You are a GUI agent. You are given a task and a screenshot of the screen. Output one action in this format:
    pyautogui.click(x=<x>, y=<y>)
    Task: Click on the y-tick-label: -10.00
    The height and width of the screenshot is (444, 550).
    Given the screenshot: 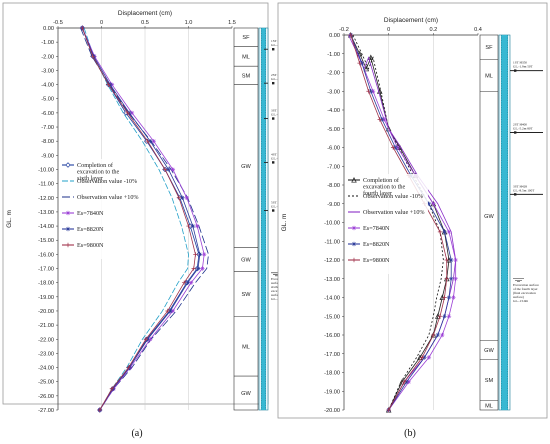 What is the action you would take?
    pyautogui.click(x=46, y=170)
    